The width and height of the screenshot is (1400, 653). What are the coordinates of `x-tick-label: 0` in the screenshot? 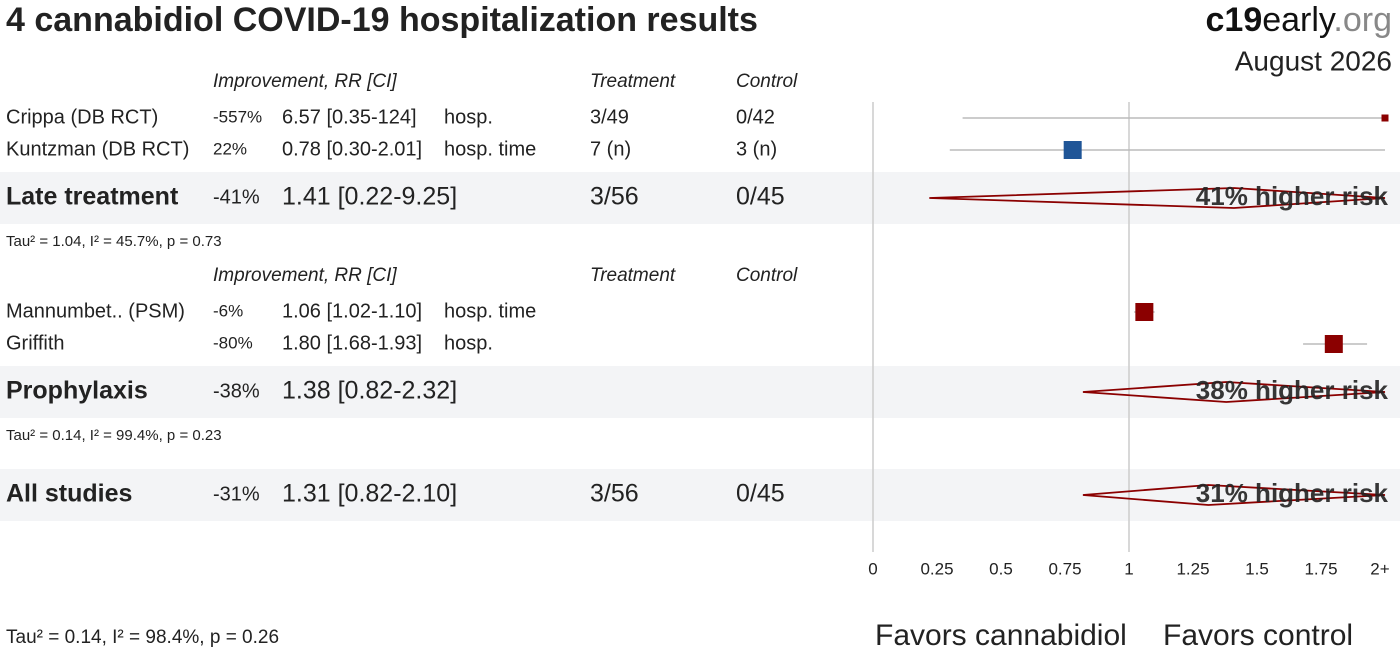 It's located at (872, 568).